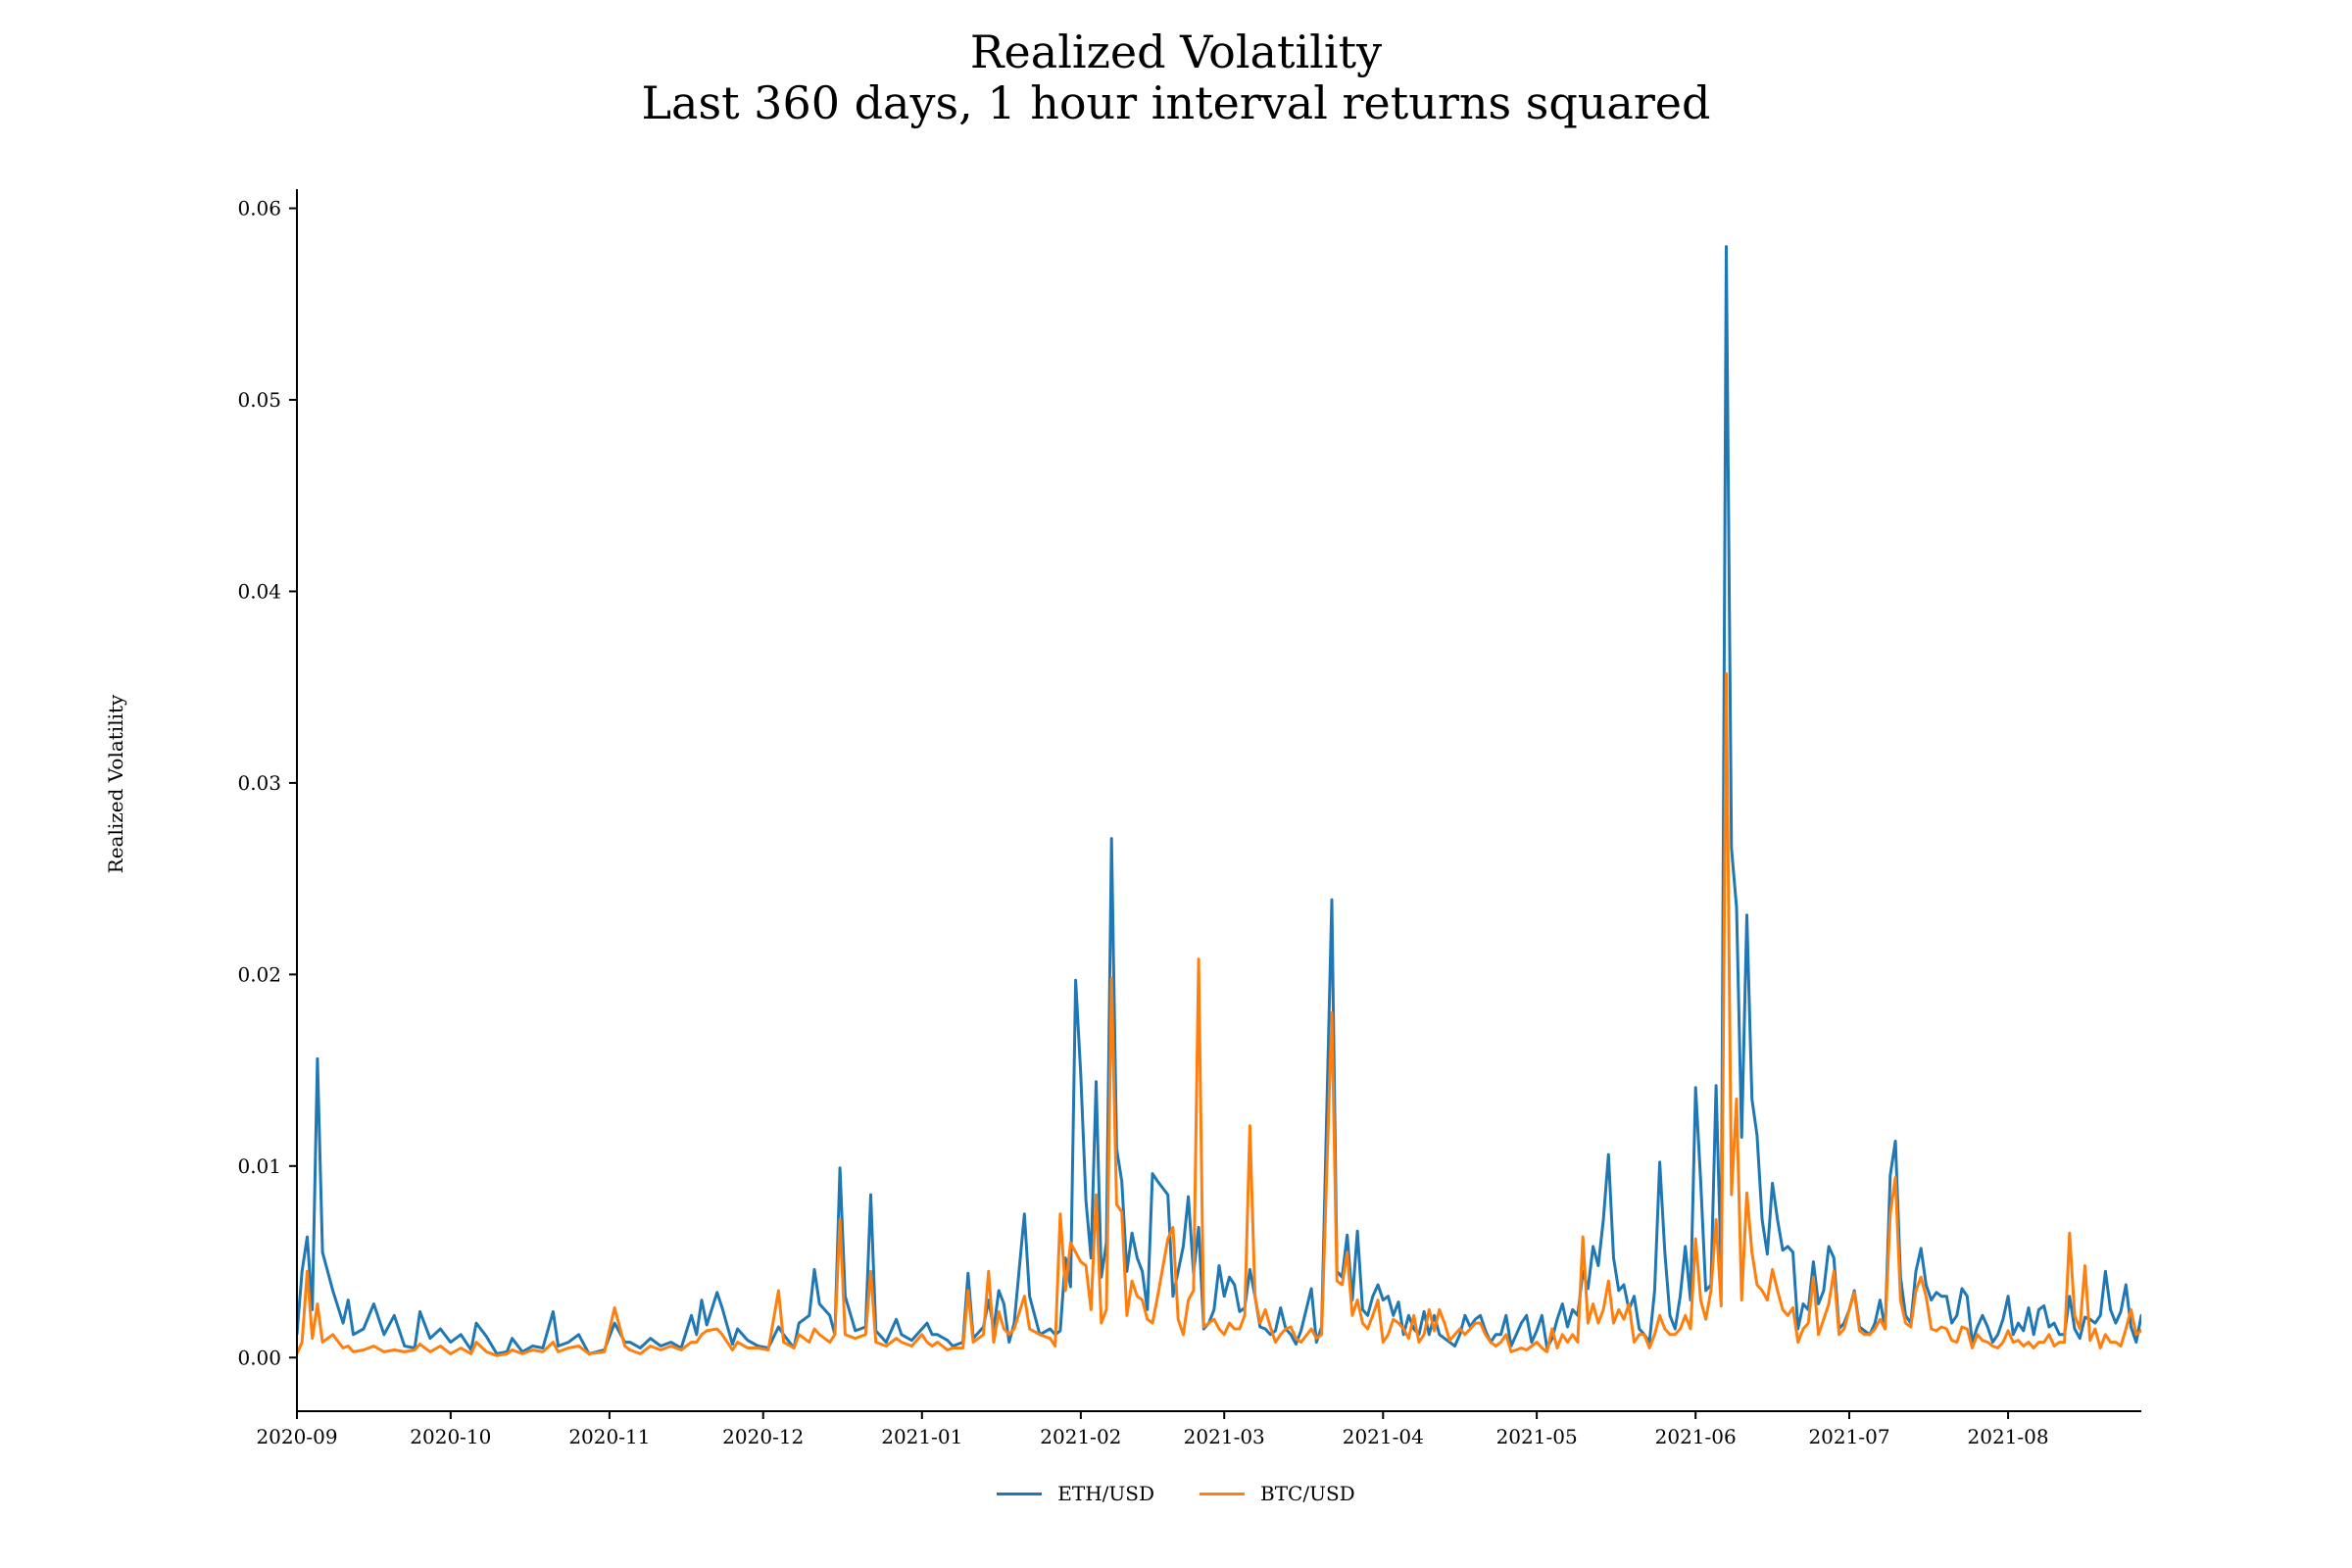 This screenshot has height=1568, width=2352. Describe the element at coordinates (1020, 1493) in the screenshot. I see `legend-swatch-eth` at that location.